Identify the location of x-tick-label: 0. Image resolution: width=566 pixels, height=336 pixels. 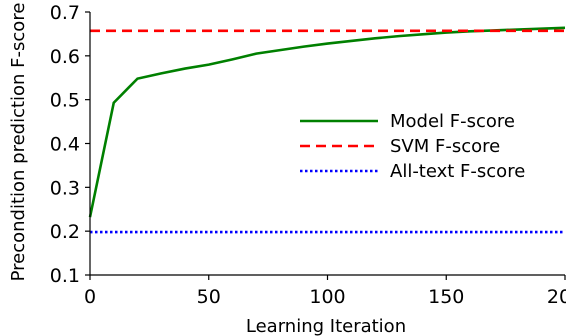
(90, 297).